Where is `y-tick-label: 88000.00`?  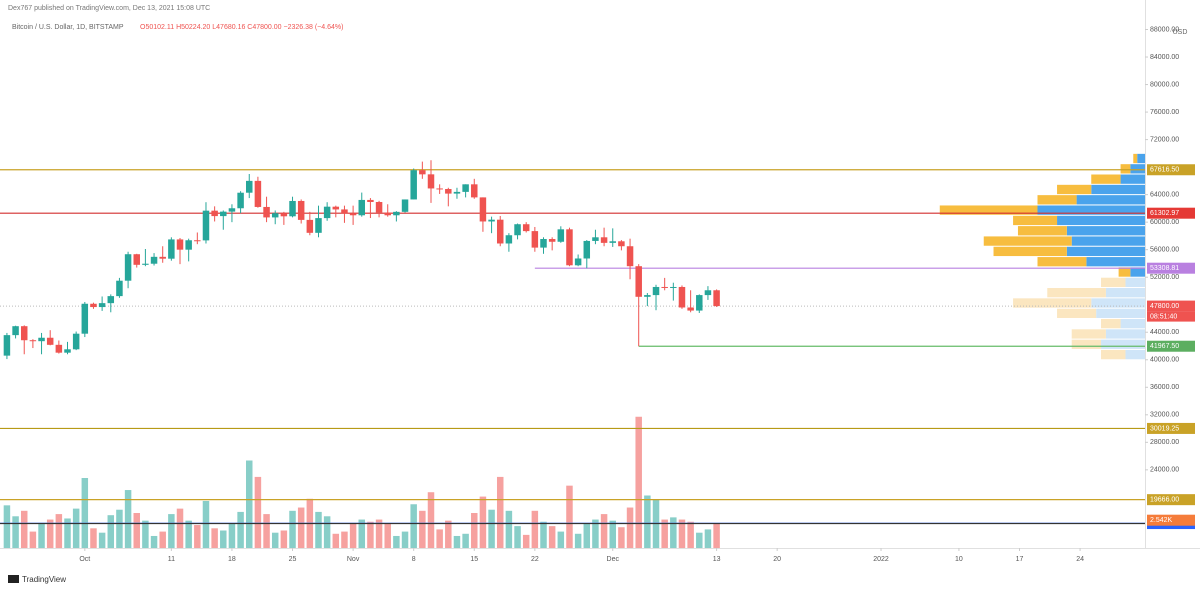 y-tick-label: 88000.00 is located at coordinates (1164, 29).